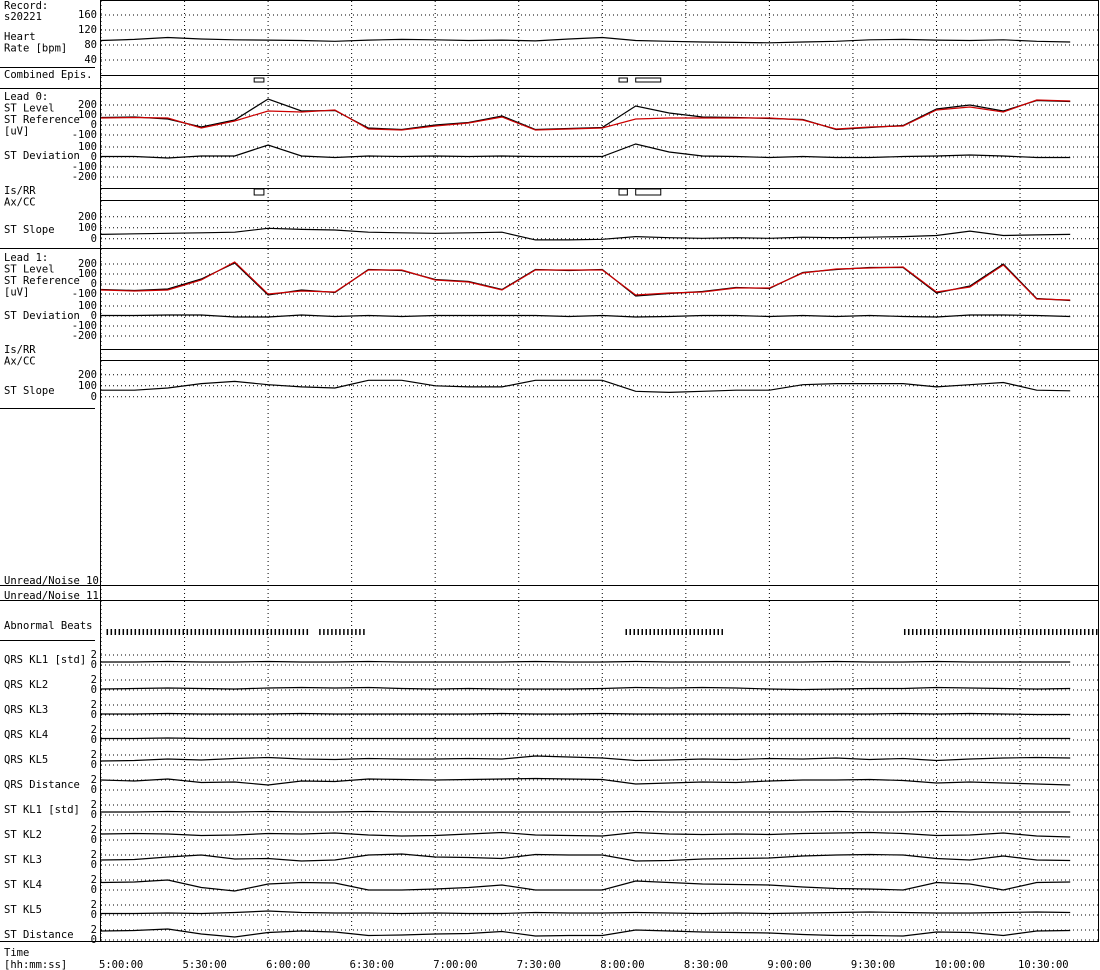 The width and height of the screenshot is (1100, 970). I want to click on panel-label: ST KL1 [std], so click(42, 810).